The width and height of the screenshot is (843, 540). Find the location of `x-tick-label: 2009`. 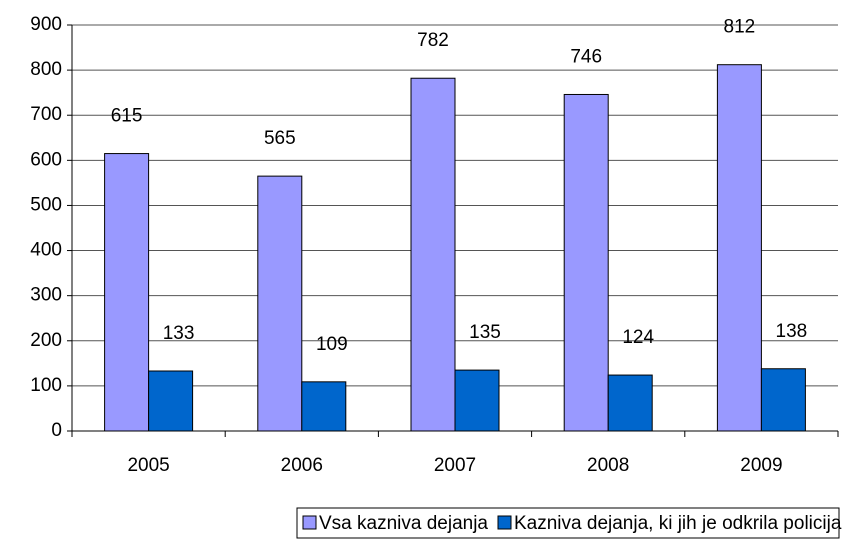

x-tick-label: 2009 is located at coordinates (761, 465).